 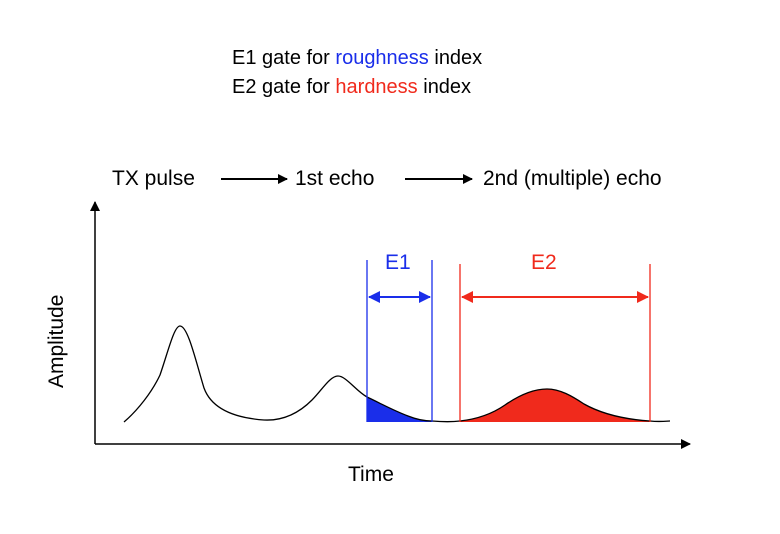 I want to click on first-echo-label: 1st echo, so click(x=334, y=178).